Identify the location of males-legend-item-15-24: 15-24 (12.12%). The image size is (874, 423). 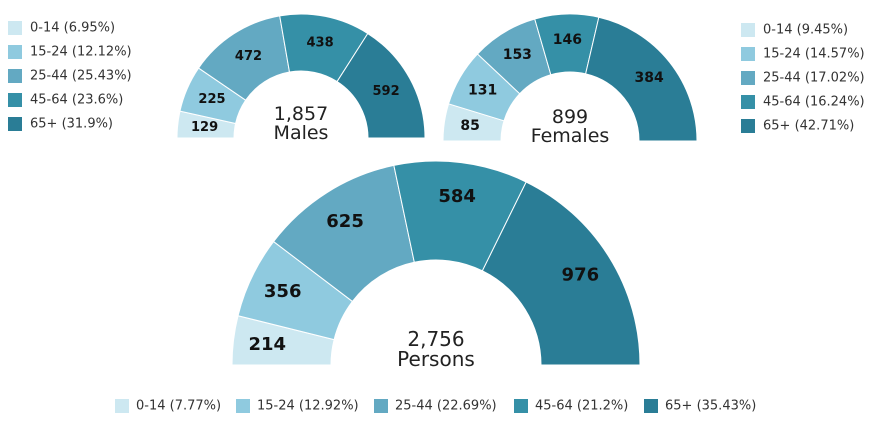
(81, 52).